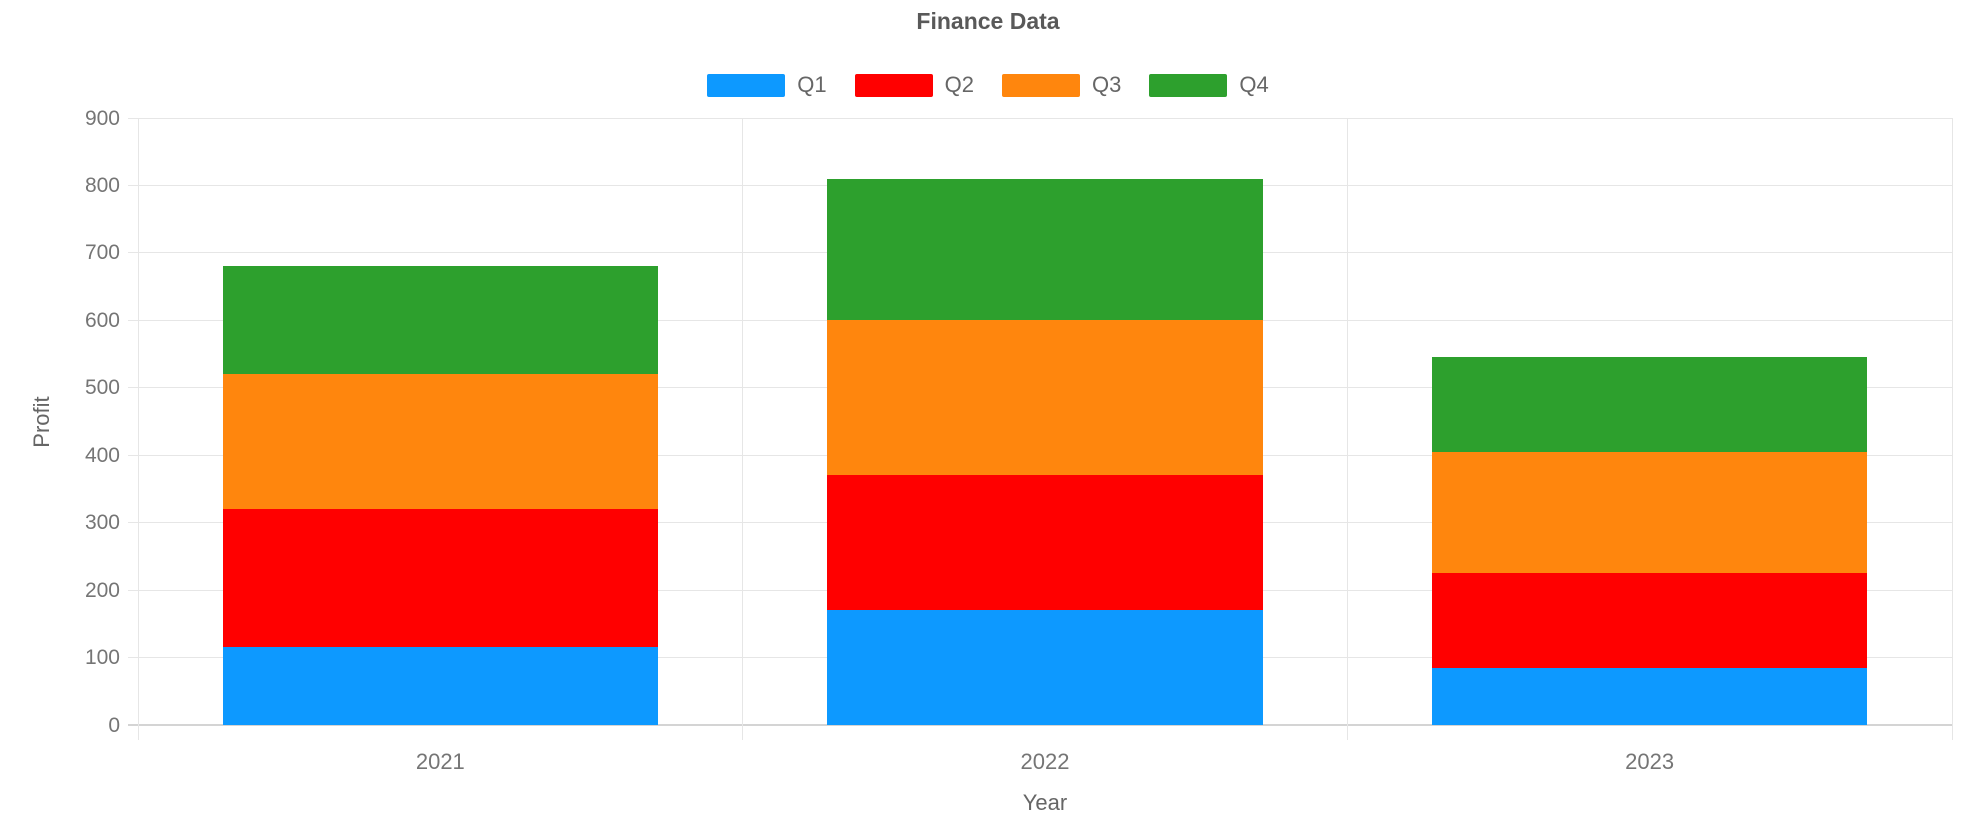 The width and height of the screenshot is (1976, 830). What do you see at coordinates (1107, 84) in the screenshot?
I see `legend-label: Q3` at bounding box center [1107, 84].